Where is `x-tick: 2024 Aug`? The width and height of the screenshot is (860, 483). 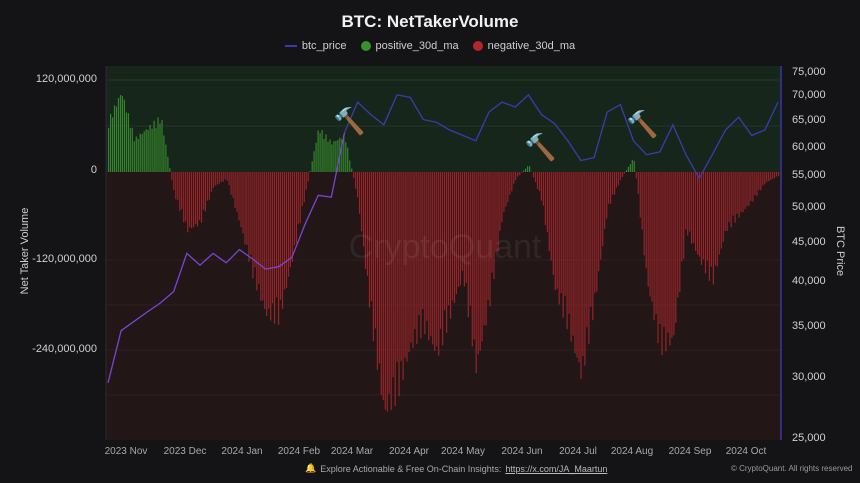 x-tick: 2024 Aug is located at coordinates (632, 451).